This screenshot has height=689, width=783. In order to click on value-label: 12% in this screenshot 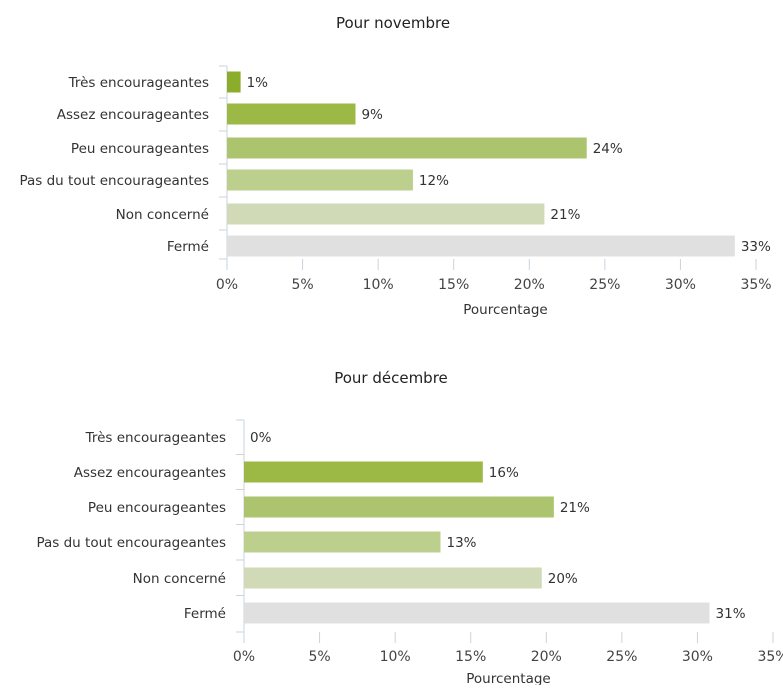, I will do `click(434, 181)`.